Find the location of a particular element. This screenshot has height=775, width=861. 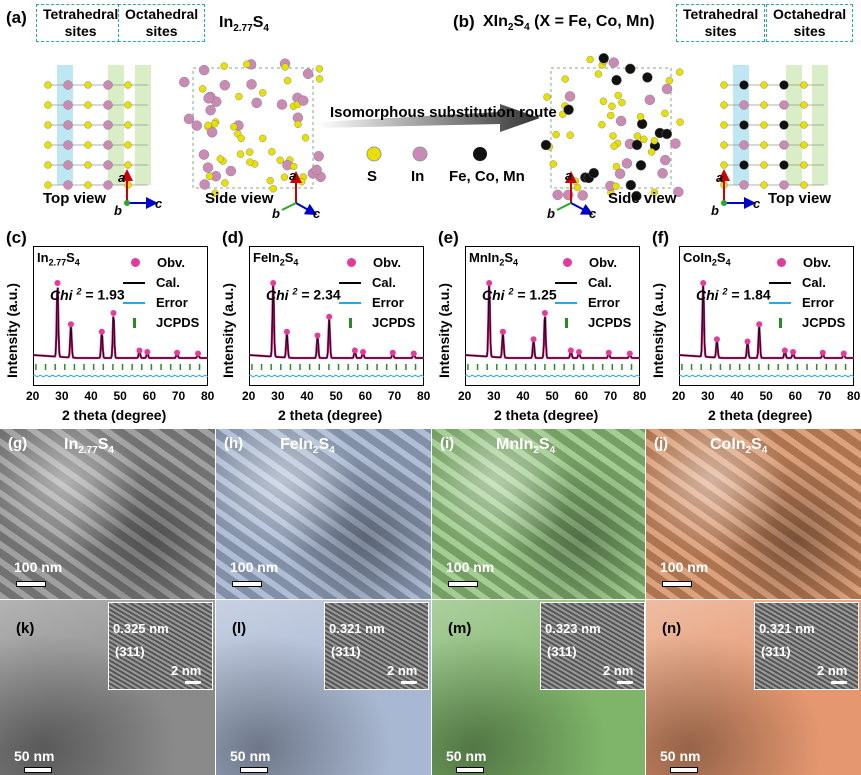

legend-label: Cal. is located at coordinates (814, 282).